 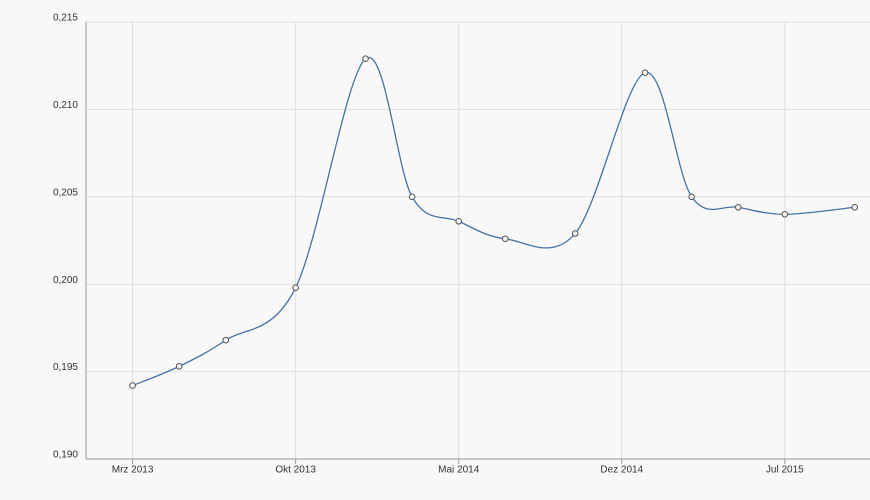 What do you see at coordinates (133, 470) in the screenshot?
I see `x-tick-label: Mrz 2013` at bounding box center [133, 470].